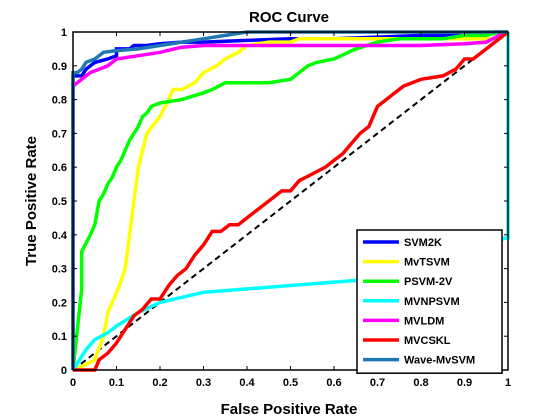  I want to click on y-tick-label: 0.1, so click(59, 337).